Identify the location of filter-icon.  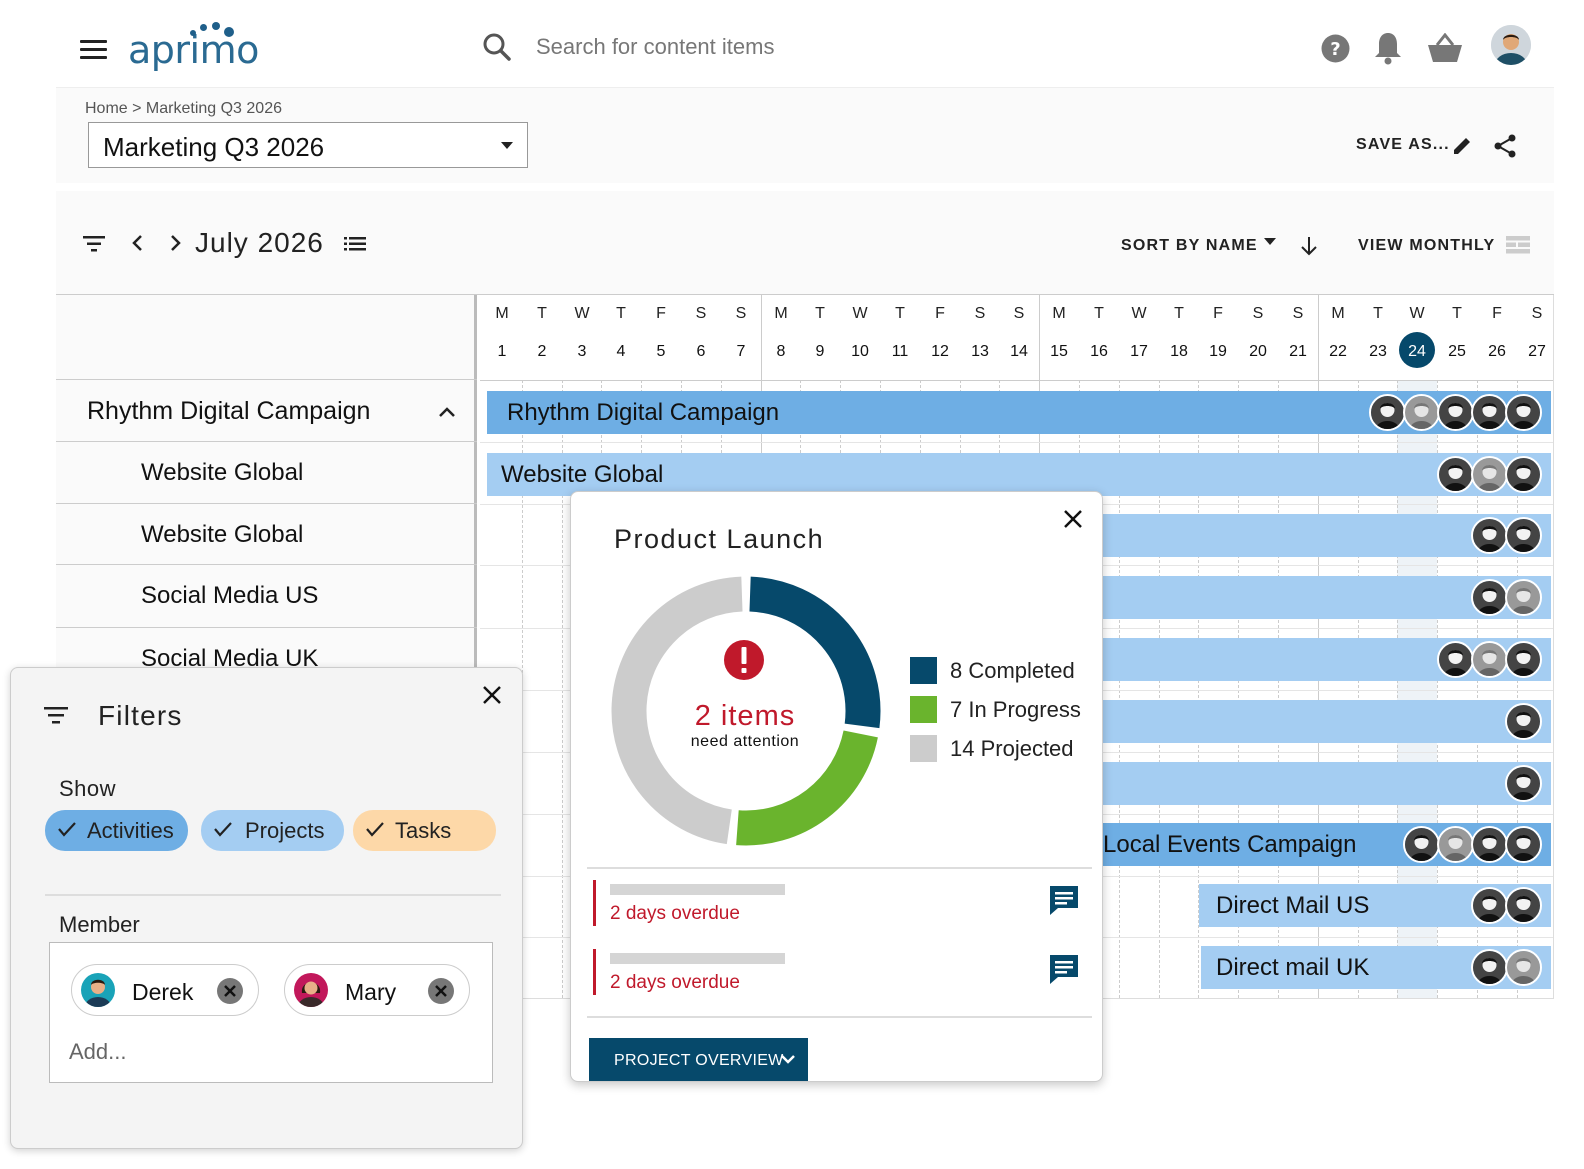
(94, 244).